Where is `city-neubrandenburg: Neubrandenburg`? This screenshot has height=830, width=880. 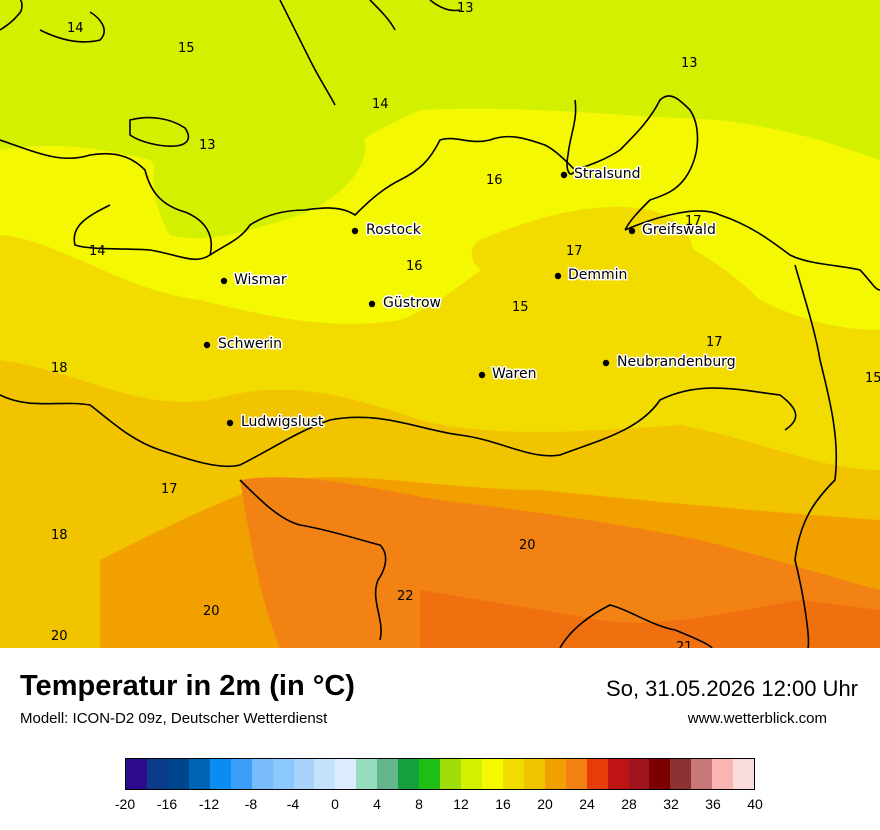
city-neubrandenburg: Neubrandenburg is located at coordinates (669, 362).